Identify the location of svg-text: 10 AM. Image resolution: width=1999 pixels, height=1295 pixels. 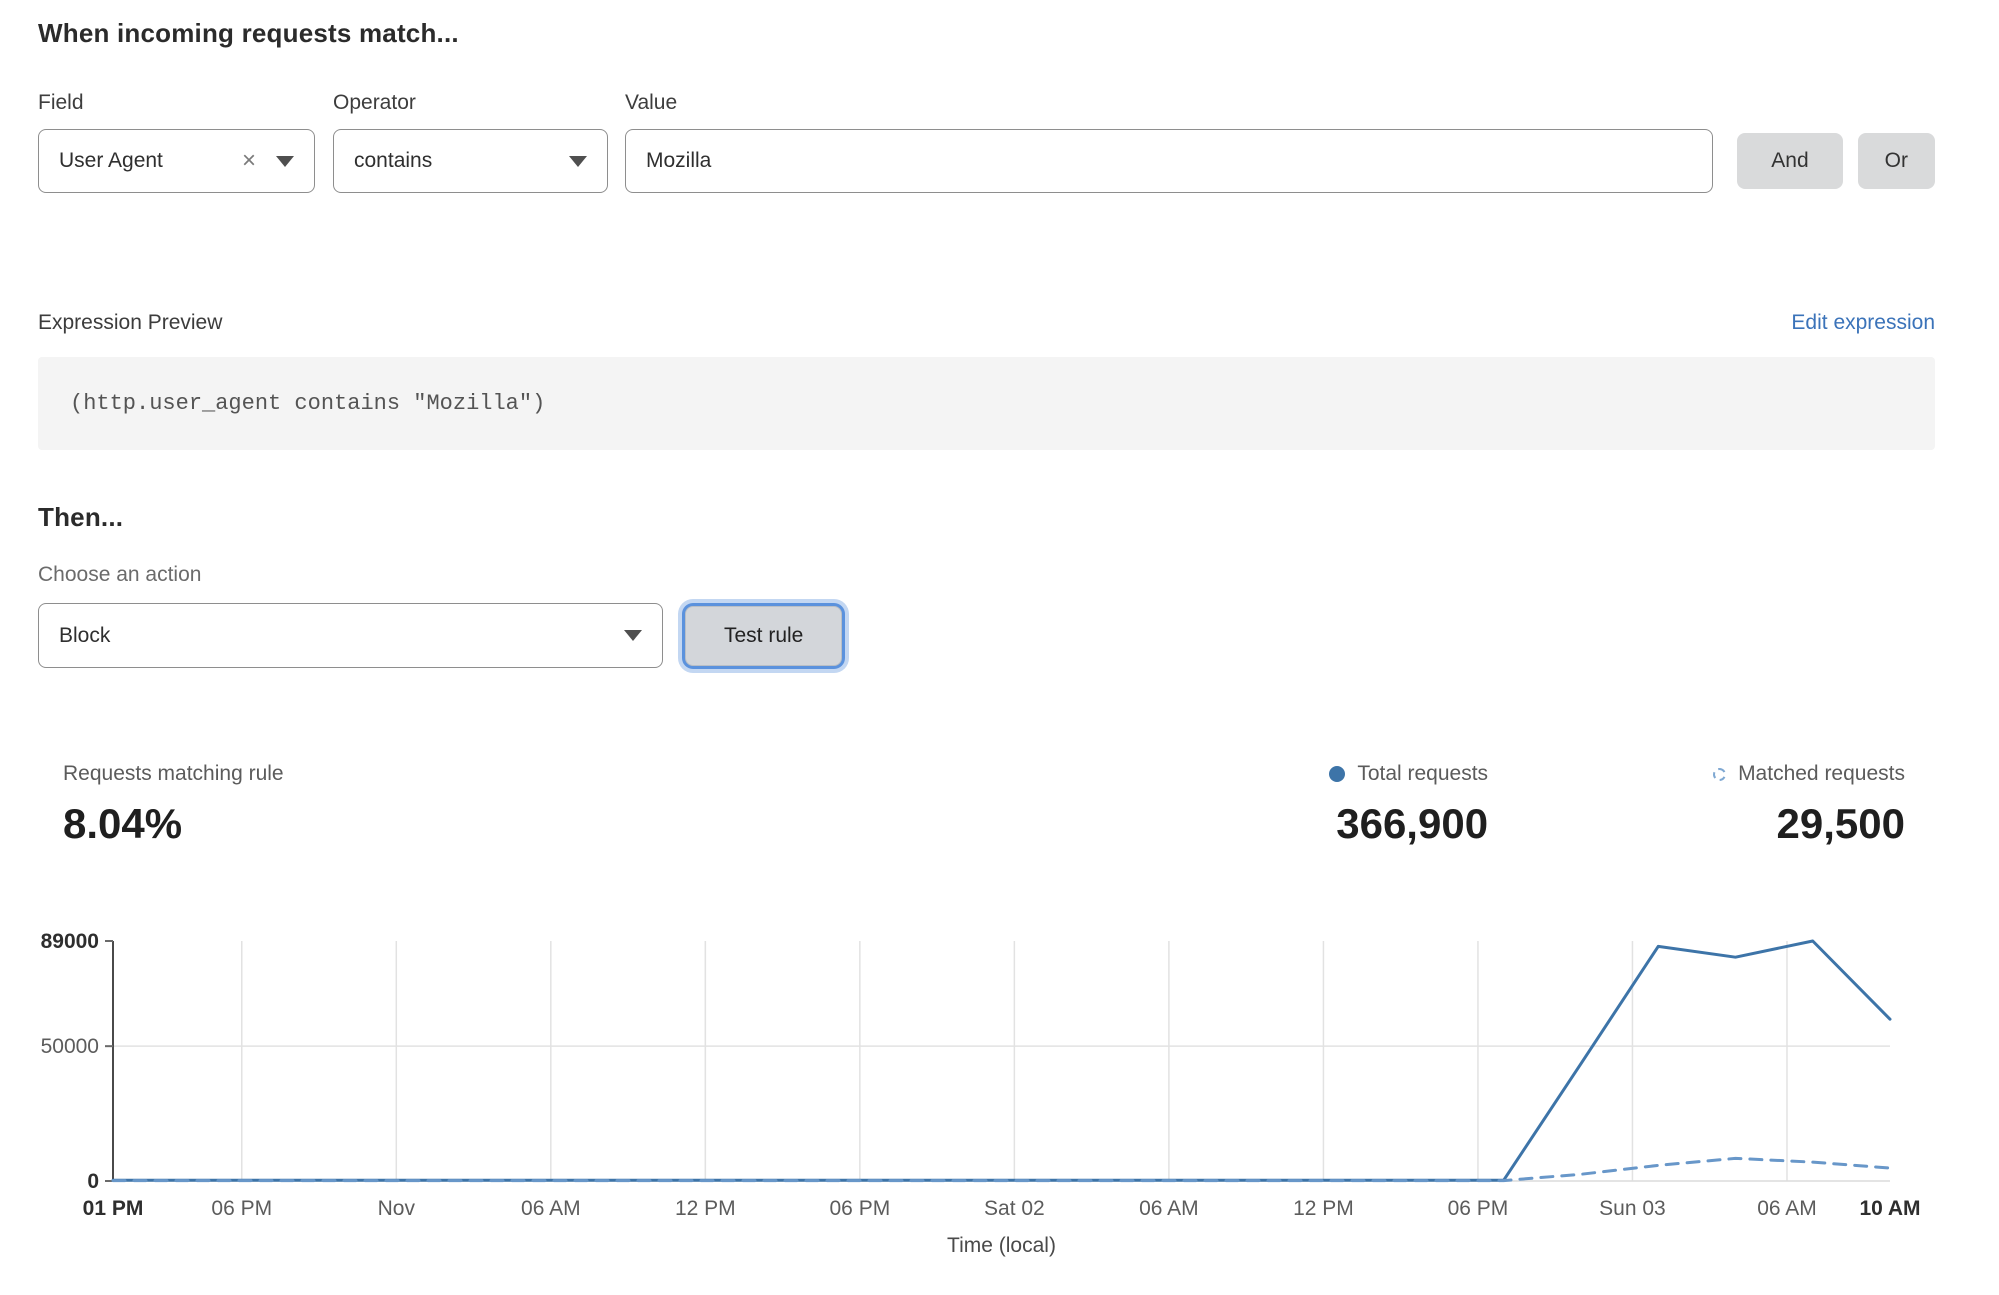
(1889, 1208).